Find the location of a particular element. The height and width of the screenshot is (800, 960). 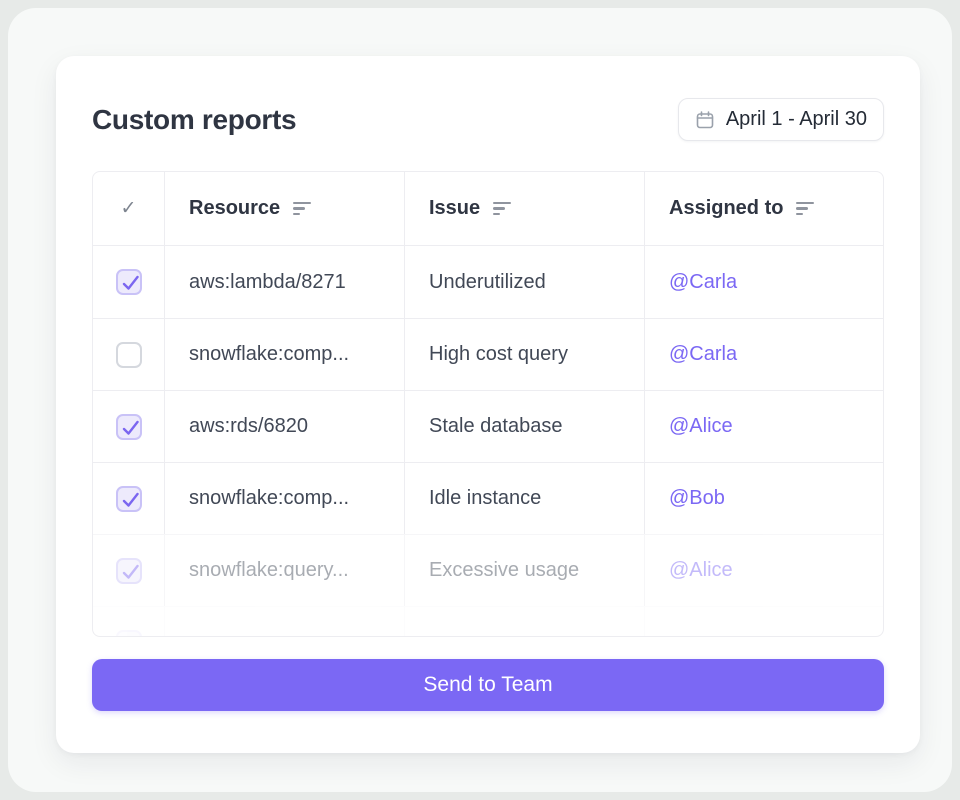

cell-resource-text: aws:lambda/8271 is located at coordinates (267, 281).